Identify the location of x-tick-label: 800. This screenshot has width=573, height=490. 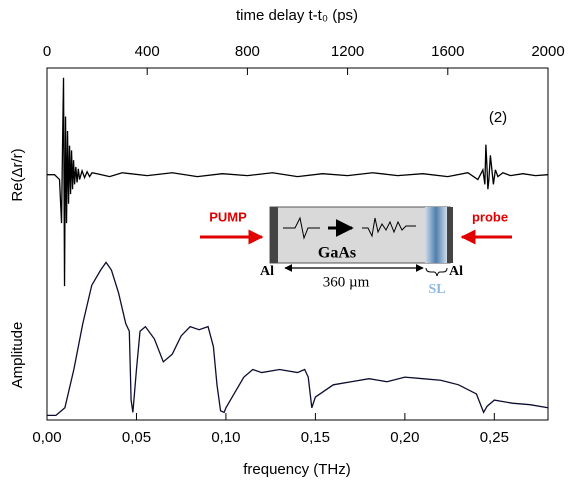
(247, 51).